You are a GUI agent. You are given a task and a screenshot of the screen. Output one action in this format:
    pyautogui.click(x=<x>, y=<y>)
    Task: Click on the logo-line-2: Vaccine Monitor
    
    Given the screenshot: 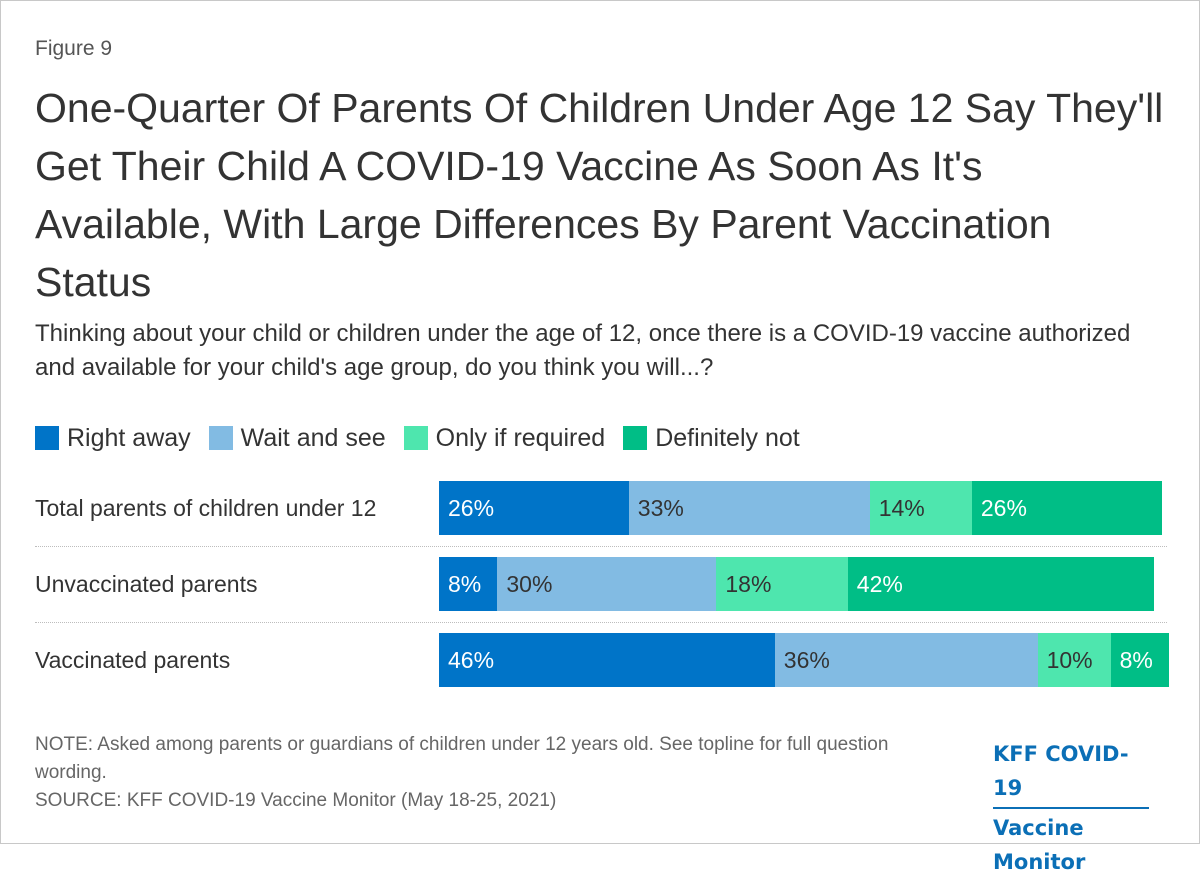 What is the action you would take?
    pyautogui.click(x=1039, y=845)
    